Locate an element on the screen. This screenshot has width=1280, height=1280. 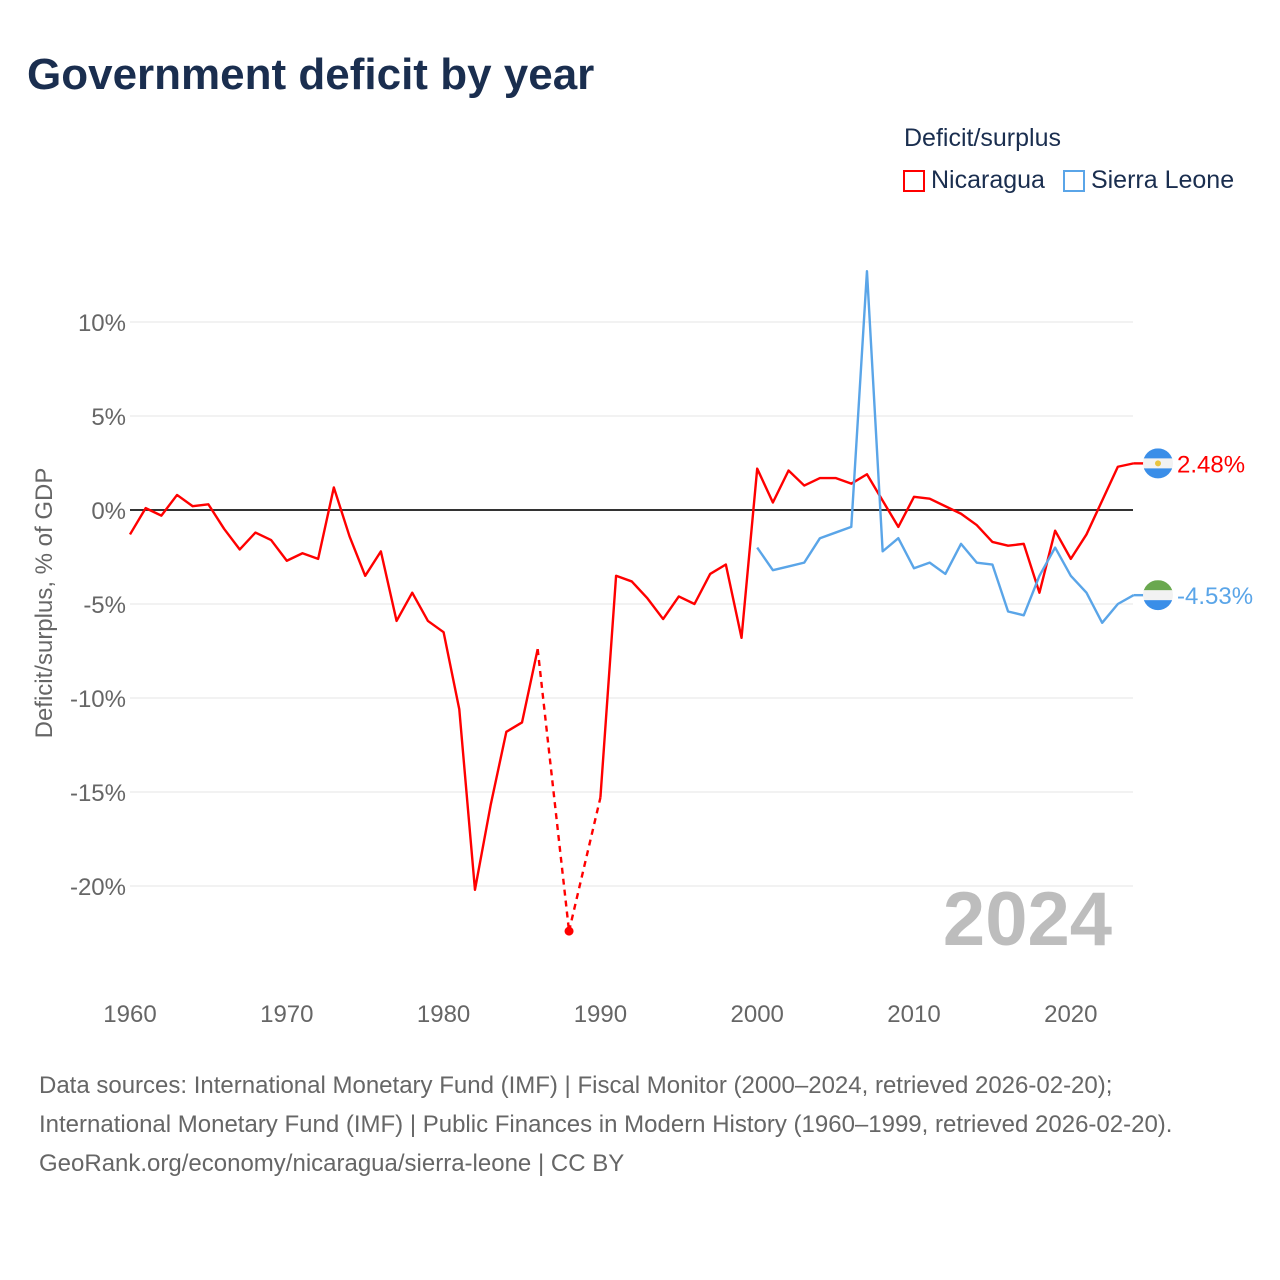
x-tick-label: 1960 is located at coordinates (129, 1014).